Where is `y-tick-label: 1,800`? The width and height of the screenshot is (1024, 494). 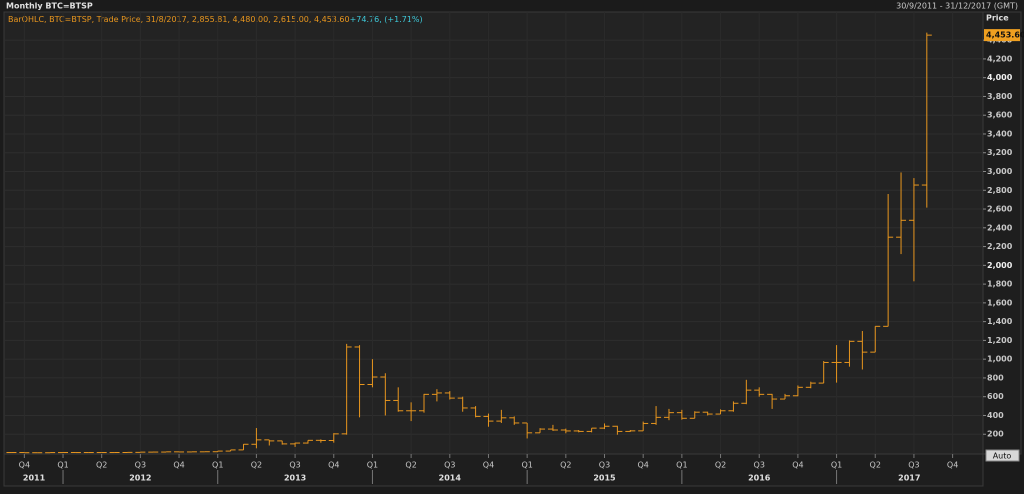
y-tick-label: 1,800 is located at coordinates (1000, 284).